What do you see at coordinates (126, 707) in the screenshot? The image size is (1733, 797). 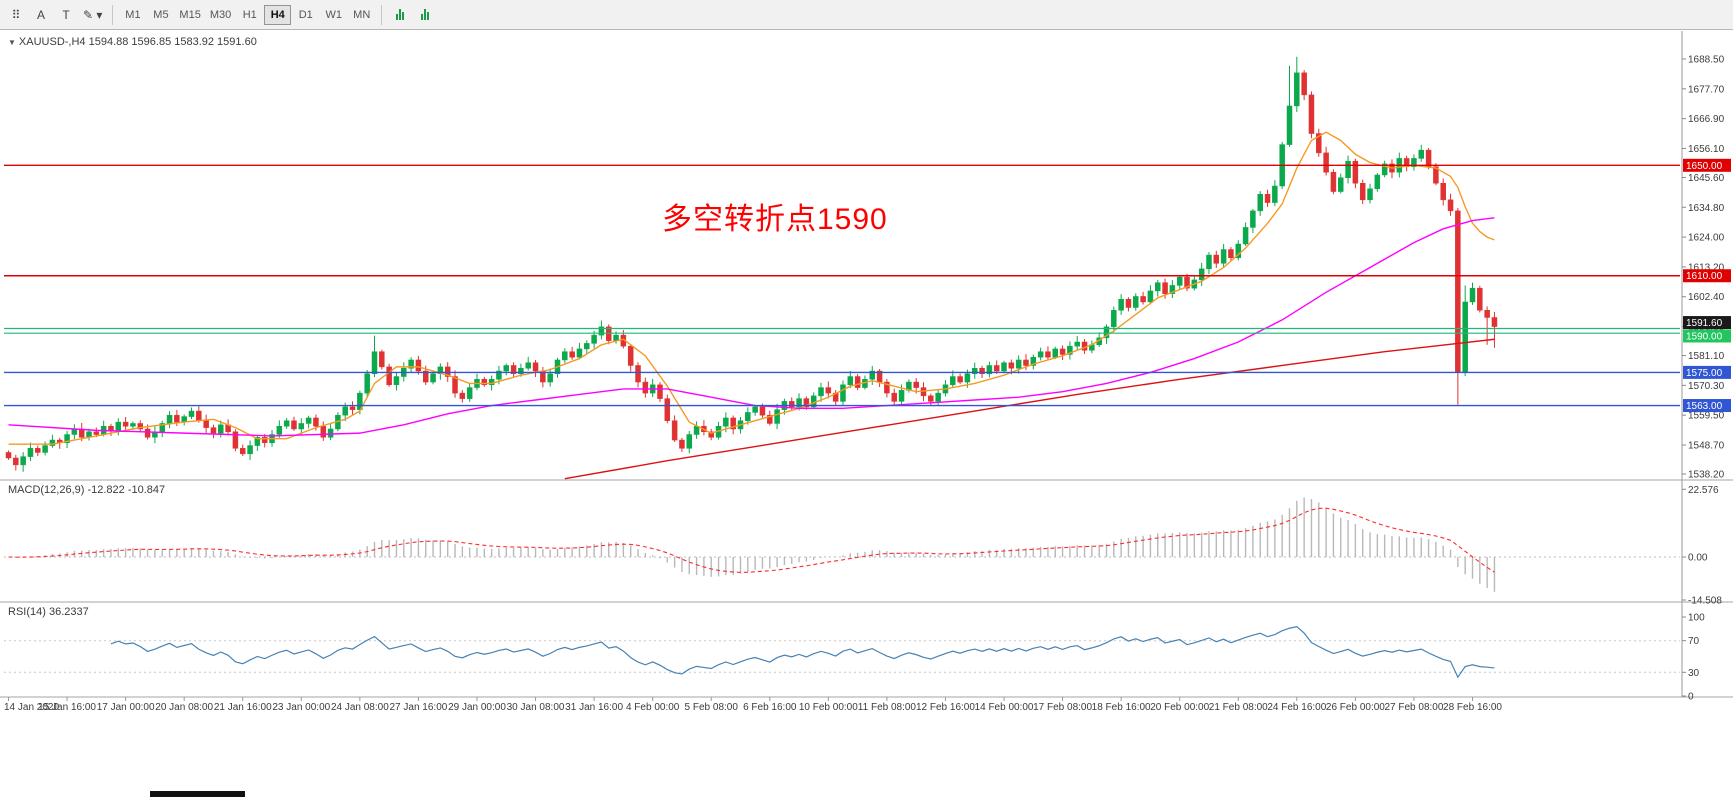 I see `svg-text: 17 Jan 00:00` at bounding box center [126, 707].